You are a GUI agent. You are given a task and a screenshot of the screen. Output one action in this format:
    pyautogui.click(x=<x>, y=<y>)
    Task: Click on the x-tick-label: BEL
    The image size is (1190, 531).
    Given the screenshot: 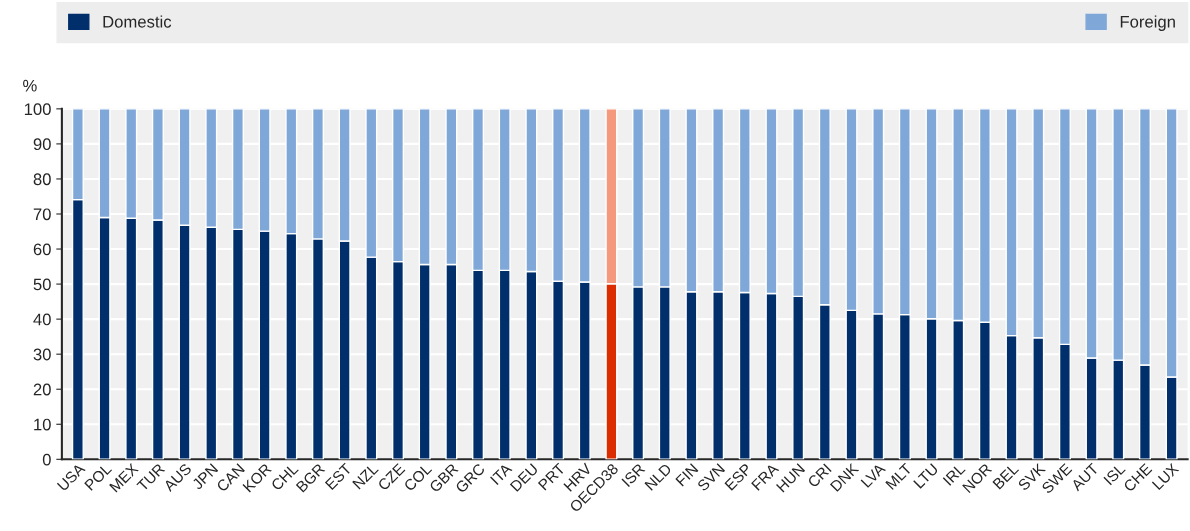 What is the action you would take?
    pyautogui.click(x=1006, y=476)
    